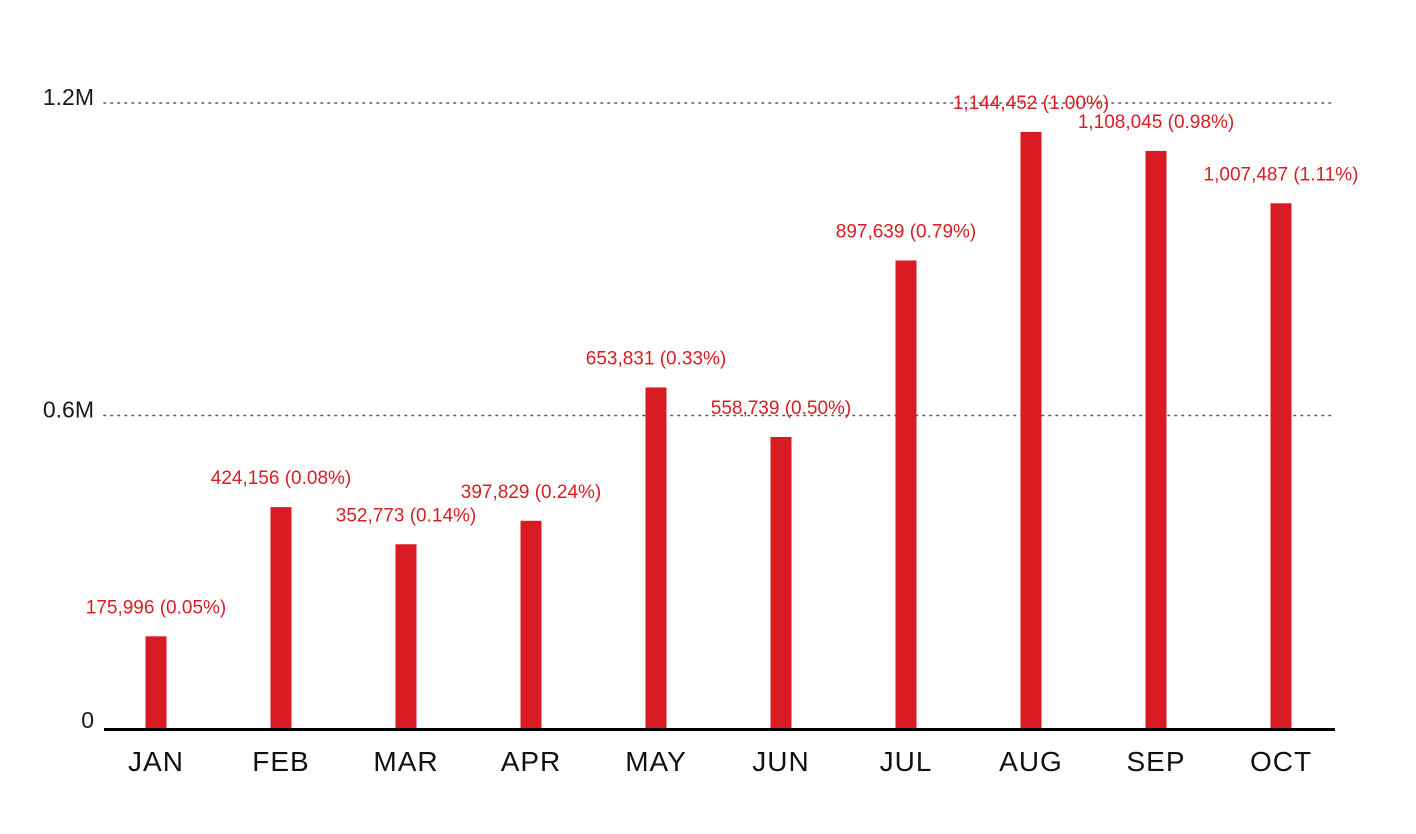 This screenshot has height=834, width=1416. Describe the element at coordinates (1155, 761) in the screenshot. I see `x-tick-label-sep: SEP` at that location.